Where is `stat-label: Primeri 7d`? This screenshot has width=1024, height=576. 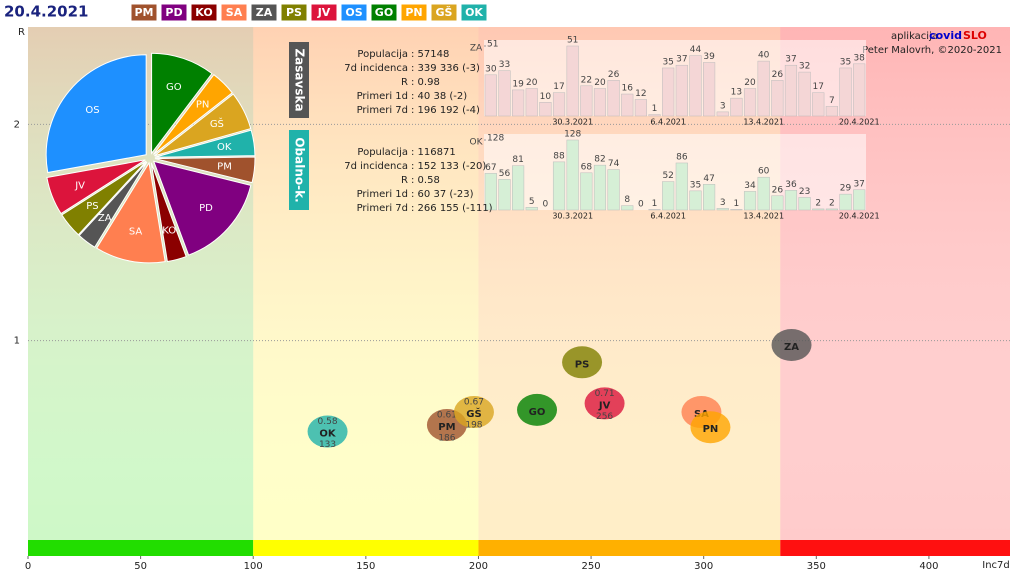
stat-label: Primeri 7d is located at coordinates (382, 110).